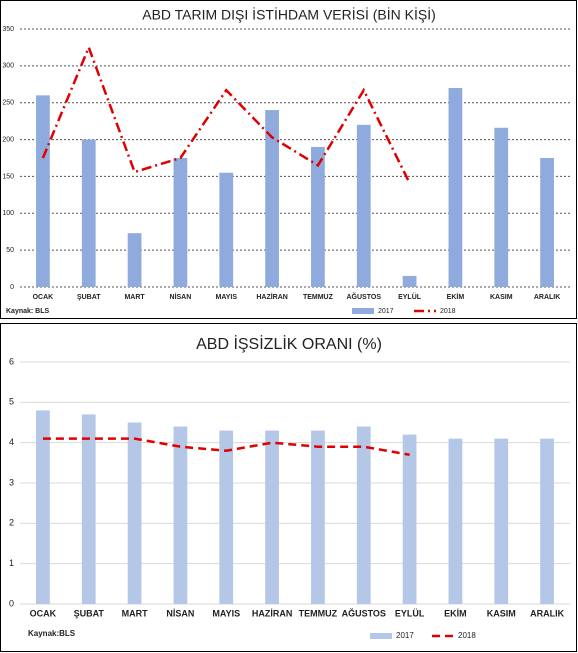 The height and width of the screenshot is (653, 578). What do you see at coordinates (11, 361) in the screenshot?
I see `y-tick-label: 6` at bounding box center [11, 361].